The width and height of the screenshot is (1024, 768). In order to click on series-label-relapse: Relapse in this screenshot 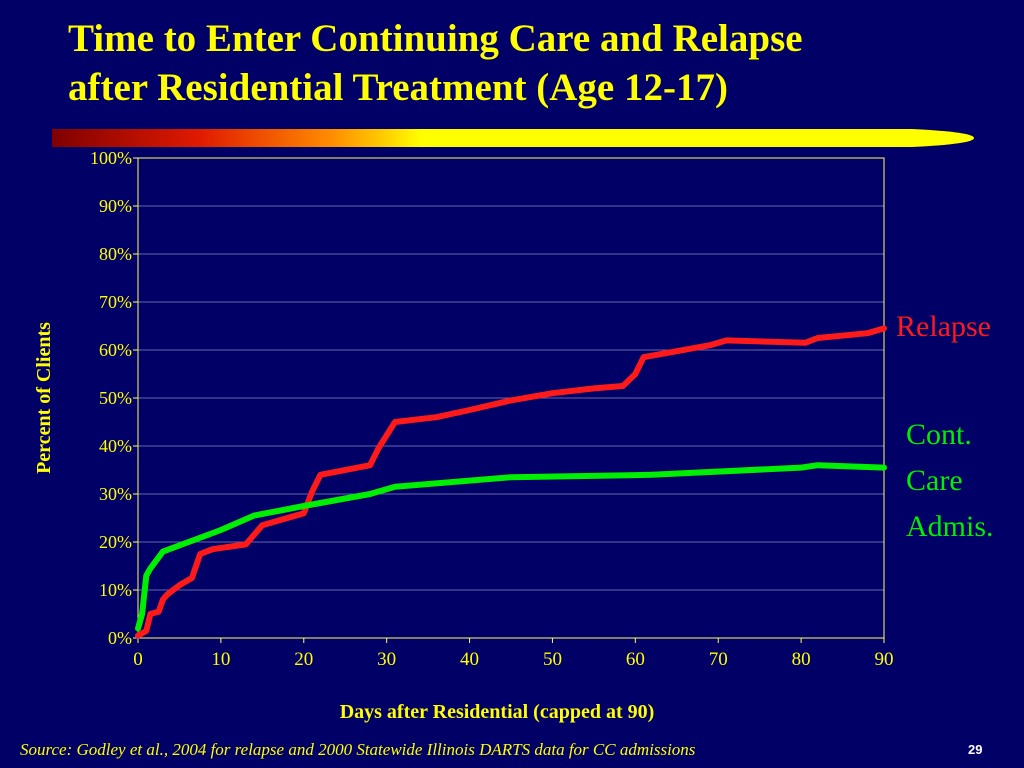, I will do `click(943, 326)`.